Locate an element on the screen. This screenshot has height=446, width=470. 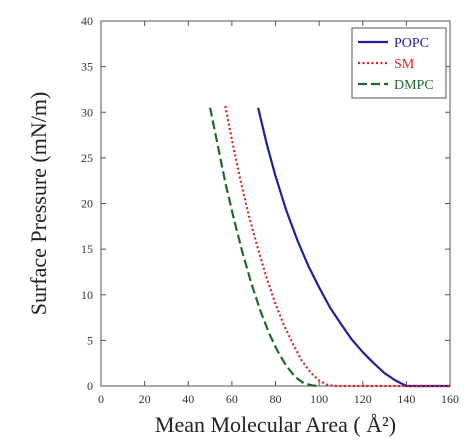
x-tick-label: 140 is located at coordinates (406, 399).